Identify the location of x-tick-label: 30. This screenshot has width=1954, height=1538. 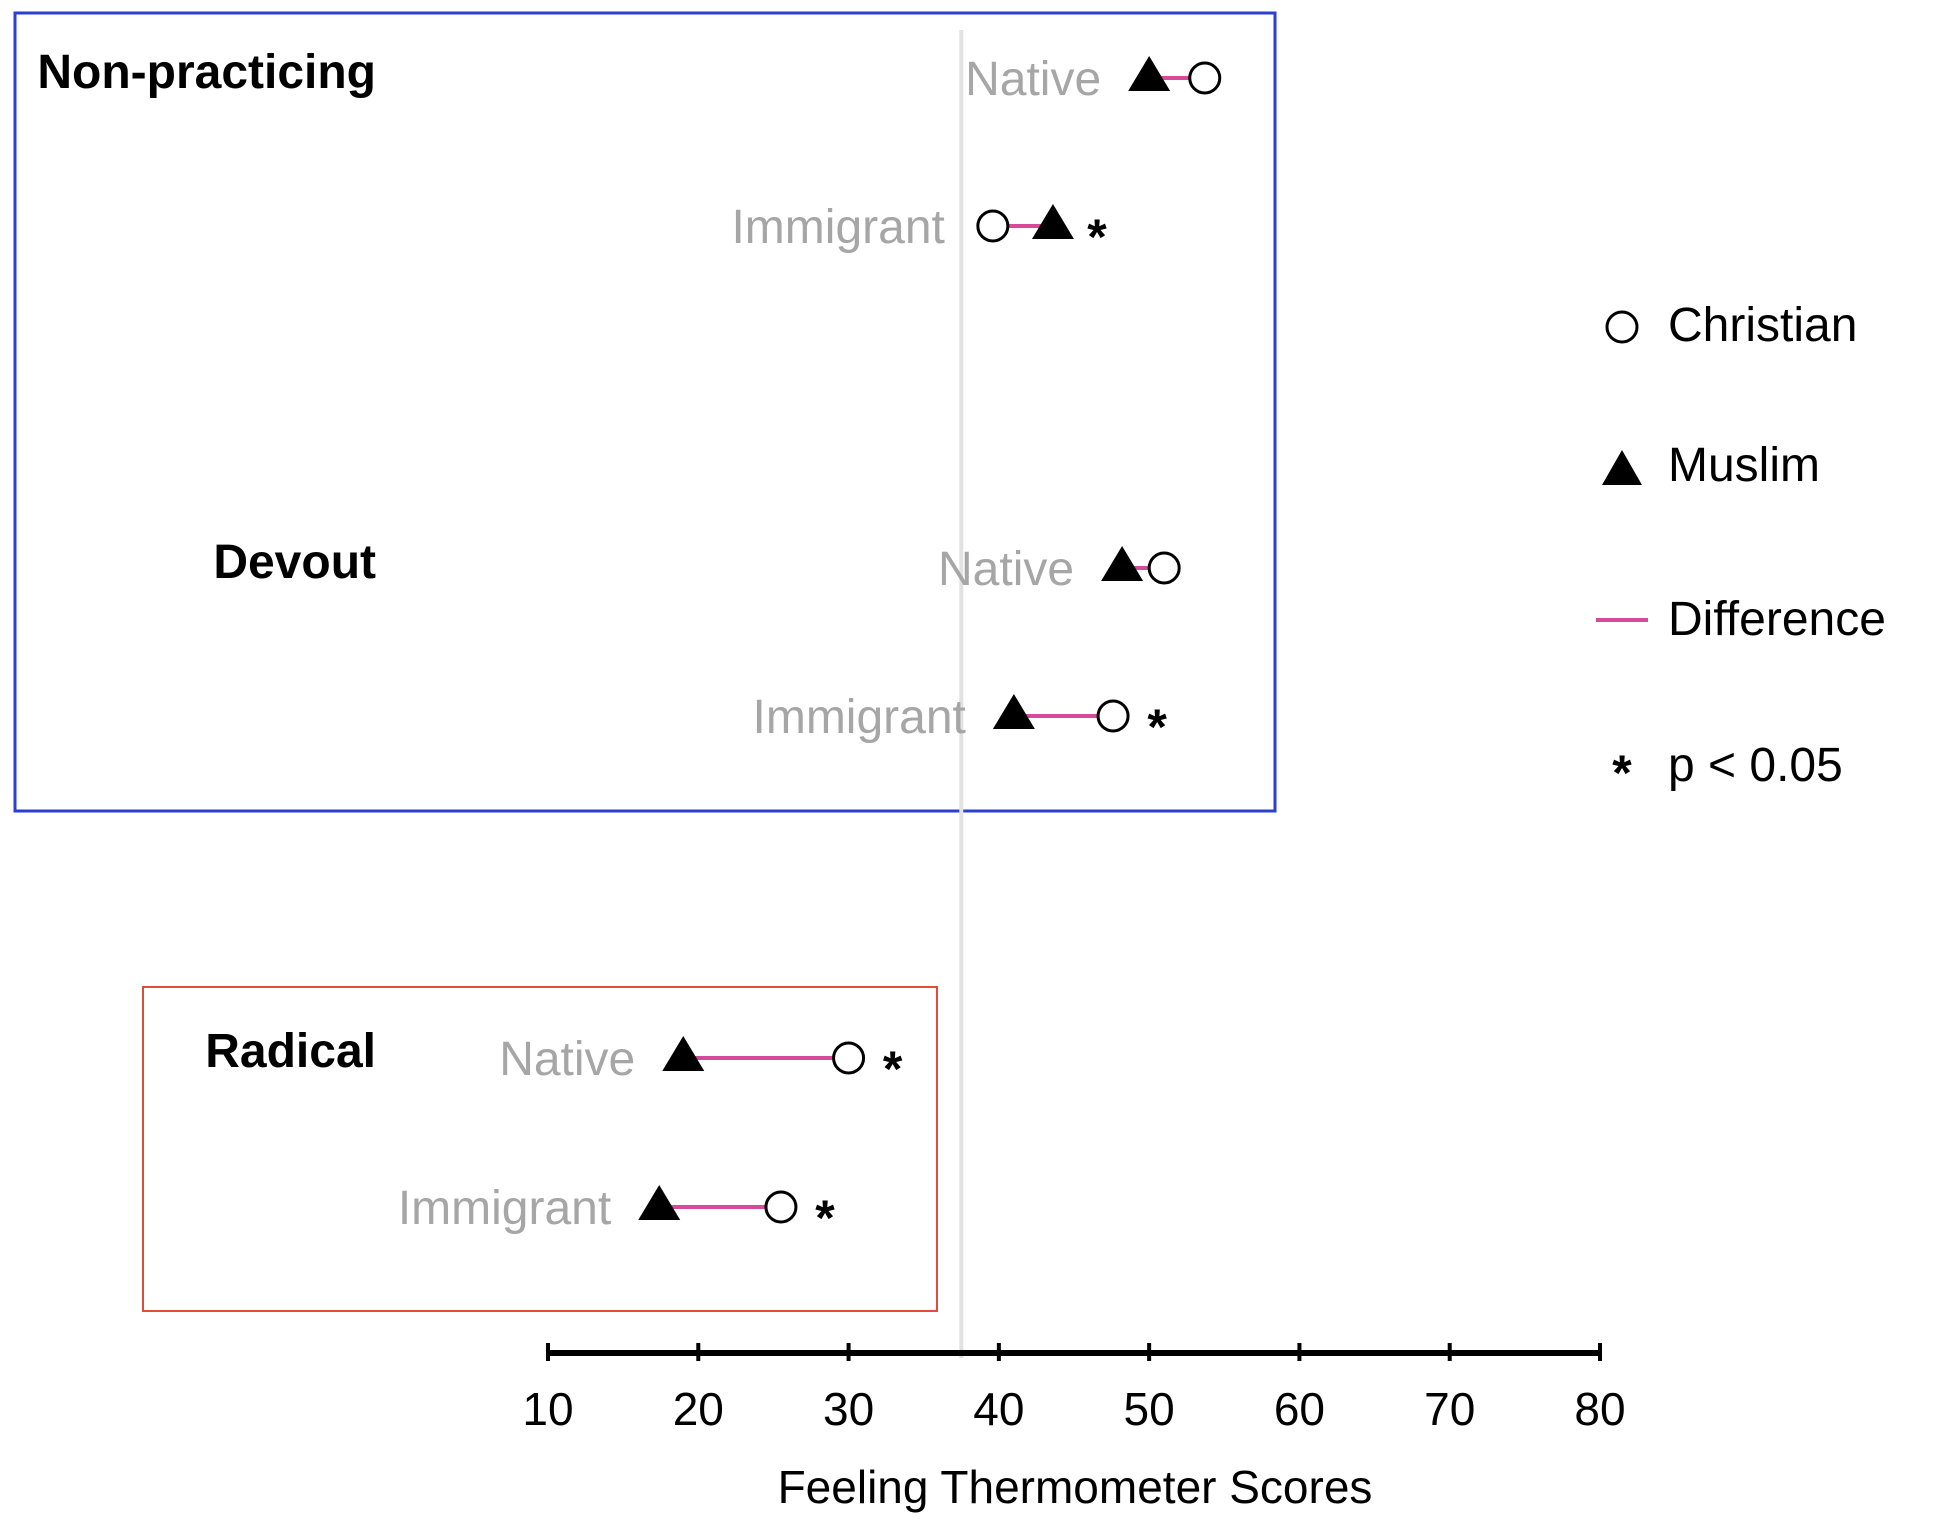
(848, 1409).